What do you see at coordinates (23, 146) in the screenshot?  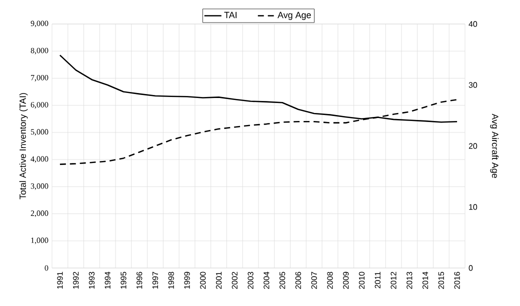 I see `y-axis-title: Total Active Inventory (TAI)` at bounding box center [23, 146].